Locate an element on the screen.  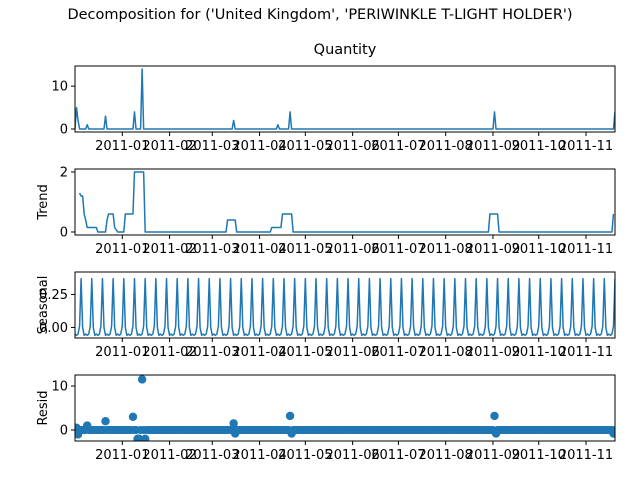
x-tick-label-quantity: 2011-11 is located at coordinates (586, 146).